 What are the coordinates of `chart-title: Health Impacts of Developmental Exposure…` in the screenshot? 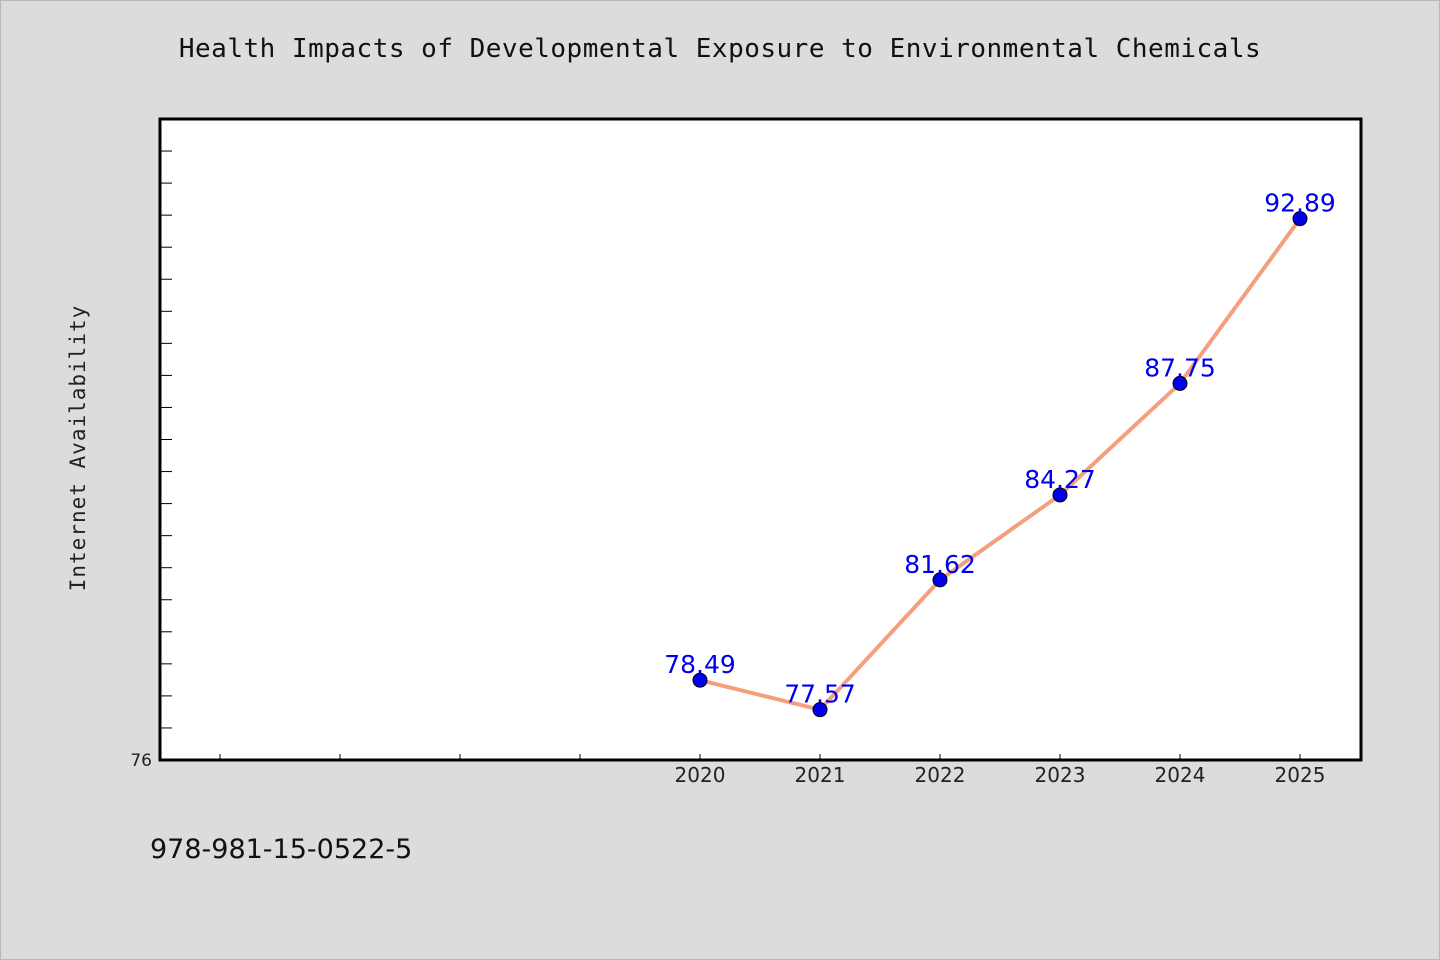 It's located at (720, 49).